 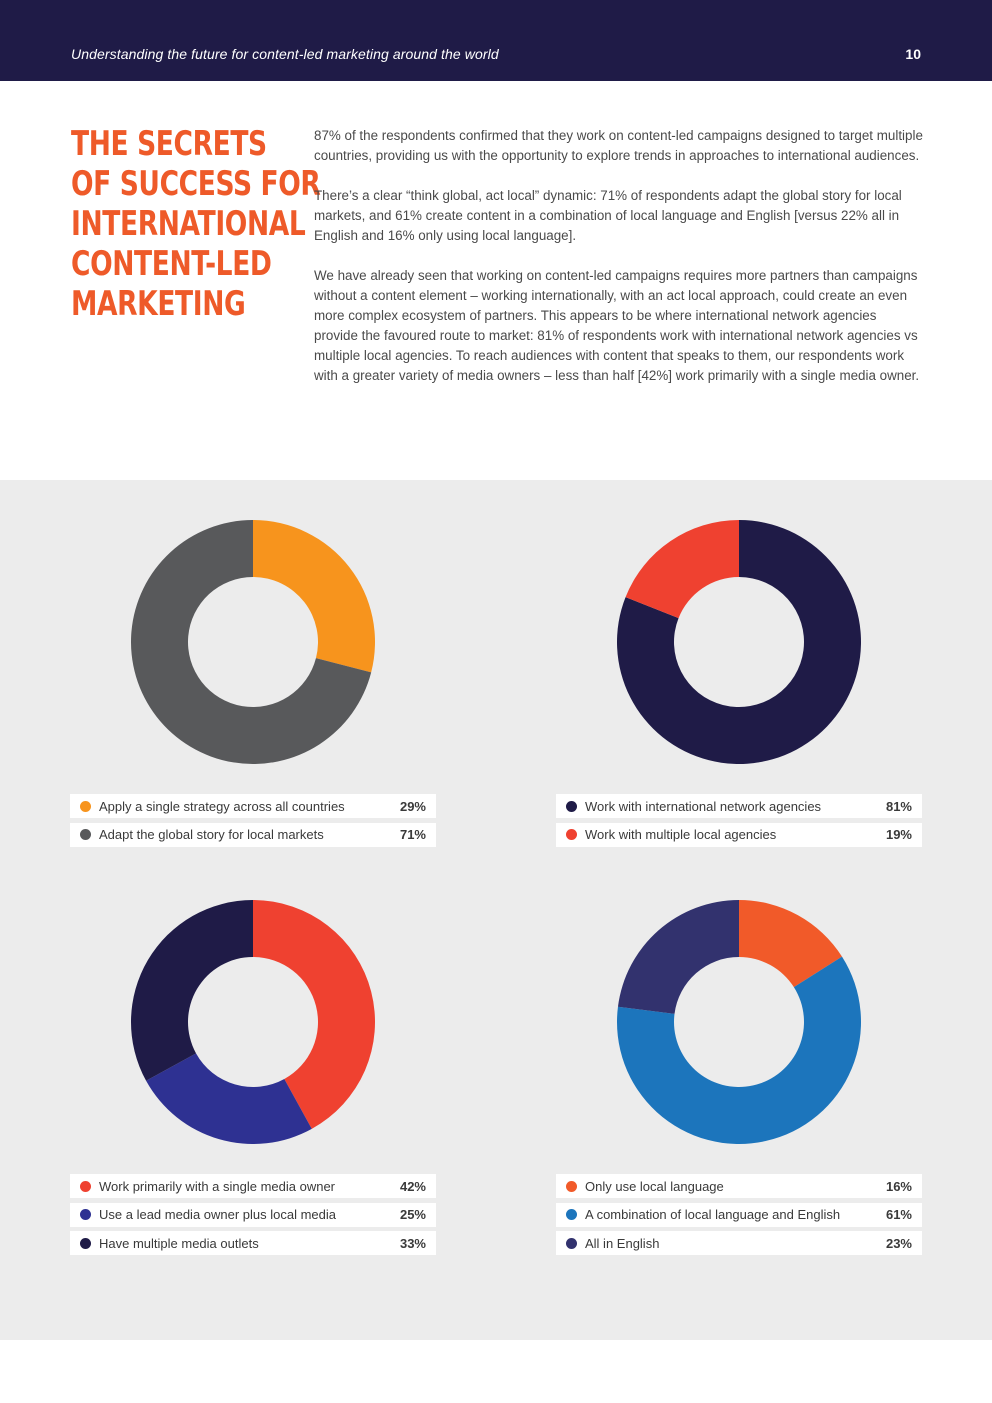 I want to click on donut-slice-use-a-lead-media-owner-plus-local-media, so click(x=229, y=1098).